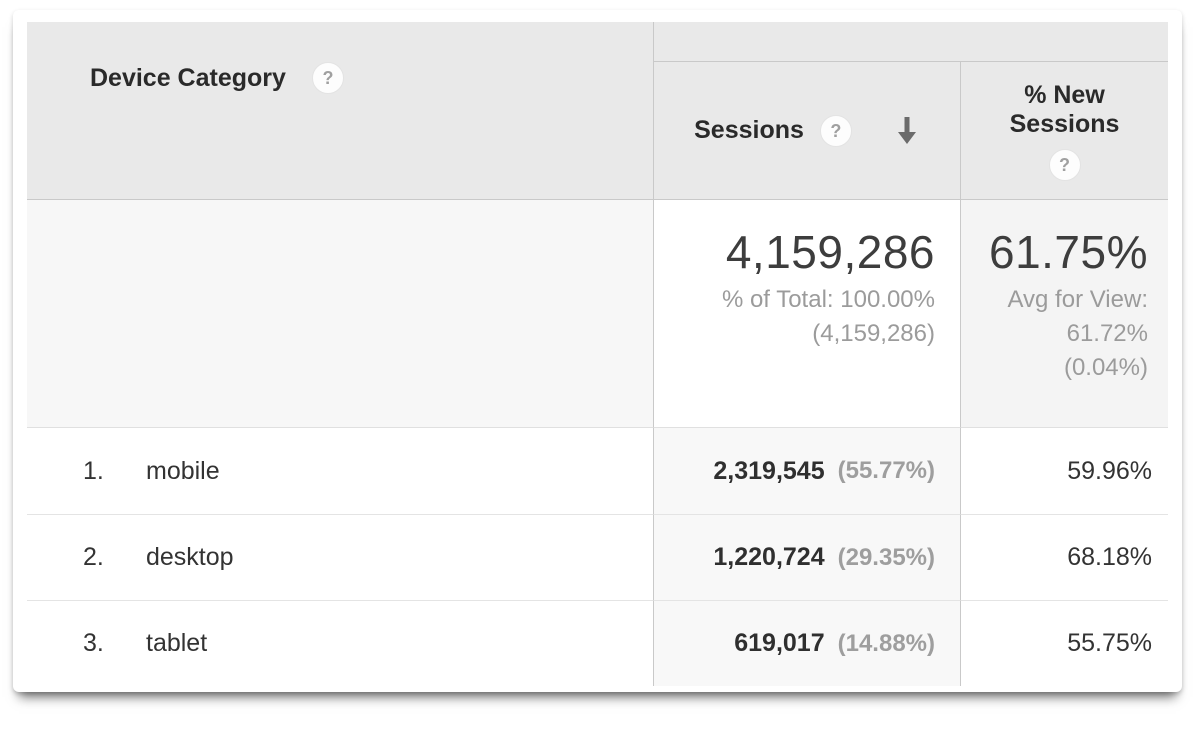 This screenshot has height=732, width=1200. I want to click on row-index: 1., so click(93, 470).